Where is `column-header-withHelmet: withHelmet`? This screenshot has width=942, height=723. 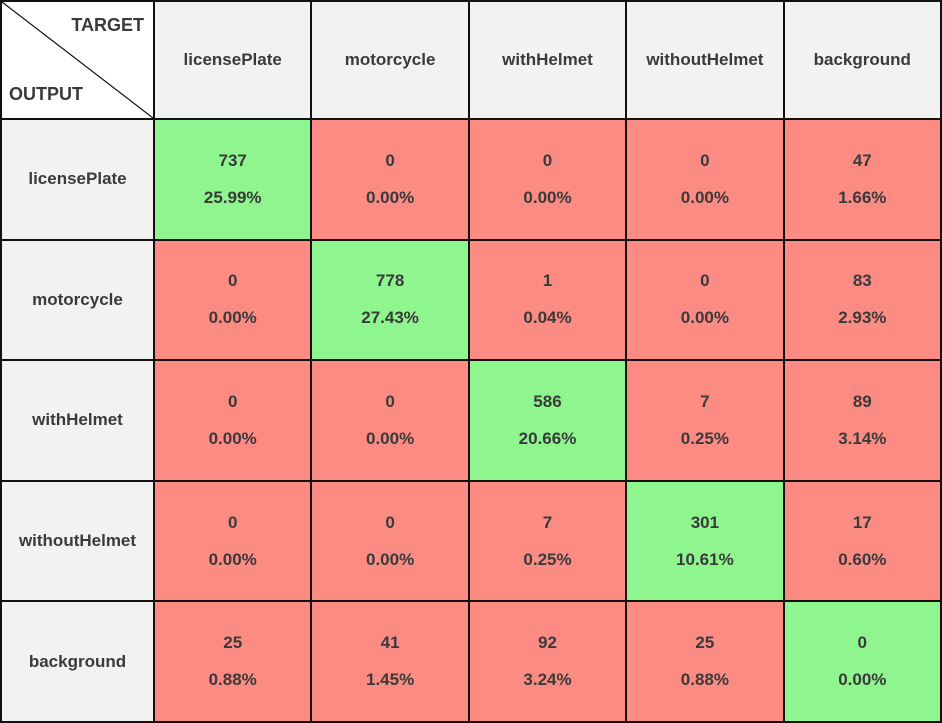 column-header-withHelmet: withHelmet is located at coordinates (547, 60).